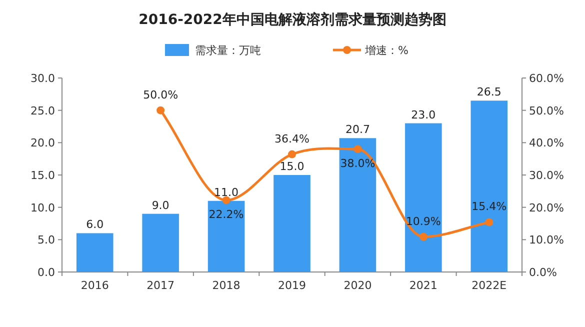  What do you see at coordinates (46, 272) in the screenshot?
I see `y-tick-label: 0.0` at bounding box center [46, 272].